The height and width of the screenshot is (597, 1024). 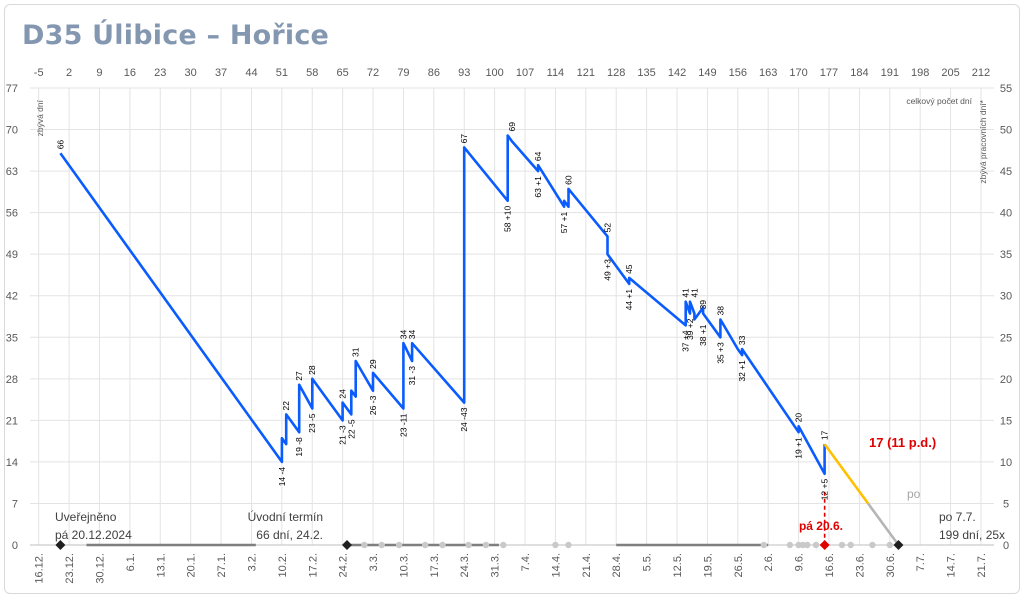 I want to click on data-label: 28, so click(x=312, y=370).